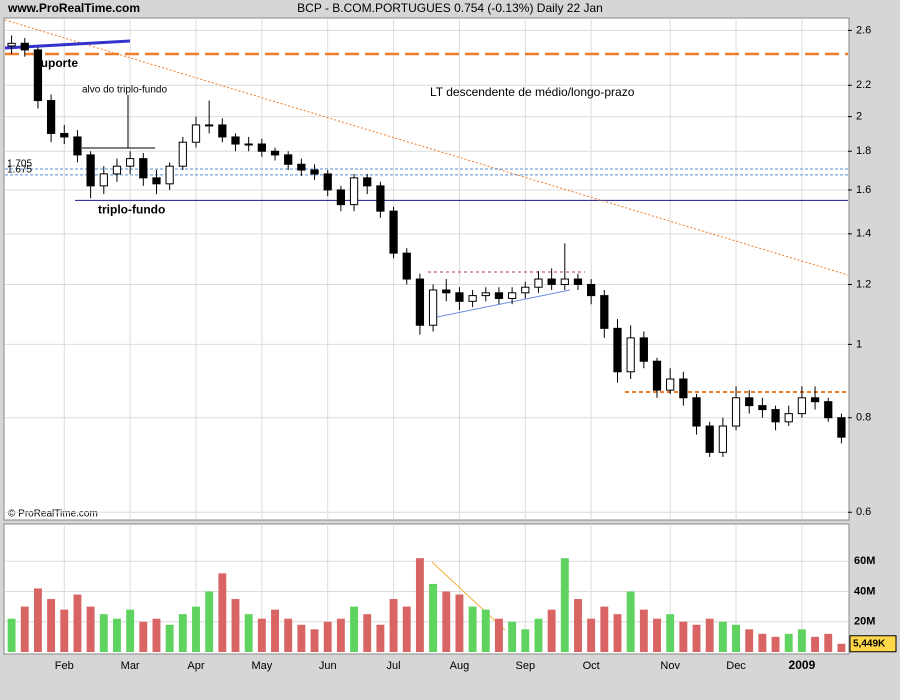 This screenshot has height=700, width=900. I want to click on y-tick-label: 2.6, so click(863, 30).